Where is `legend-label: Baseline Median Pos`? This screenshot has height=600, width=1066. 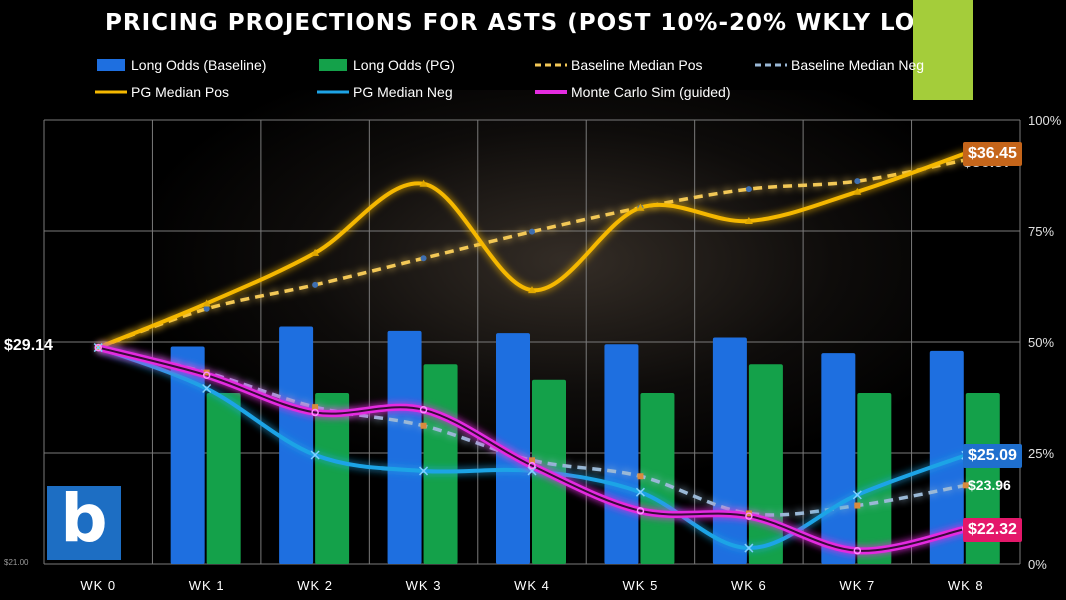
legend-label: Baseline Median Pos is located at coordinates (637, 65).